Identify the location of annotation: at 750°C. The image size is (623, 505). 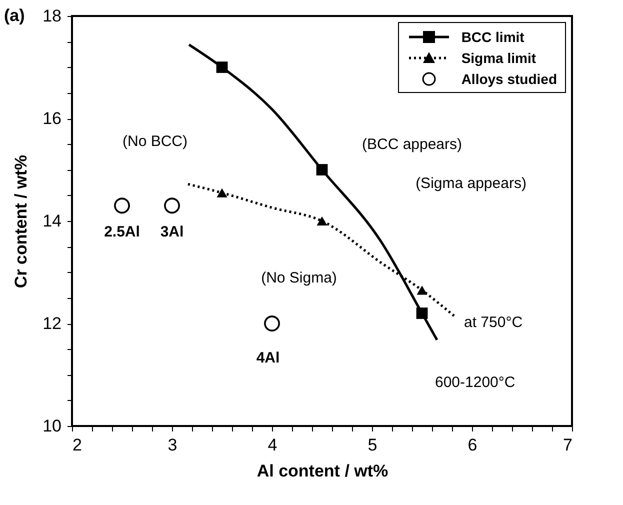
(493, 322).